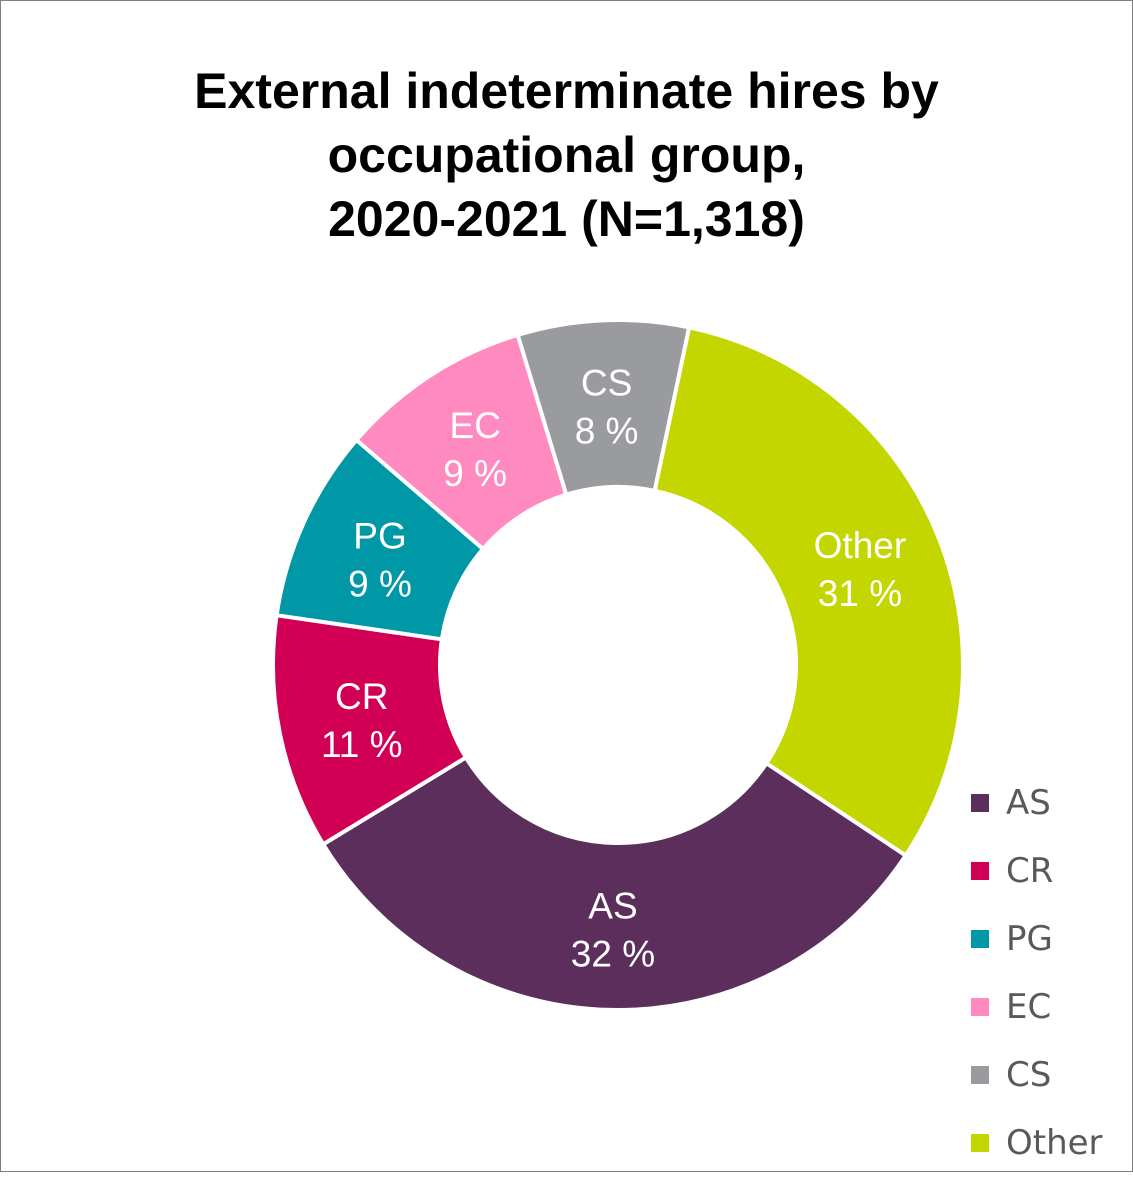 The width and height of the screenshot is (1133, 1177). I want to click on chart-legend: AS CR PG EC CS Other, so click(1037, 973).